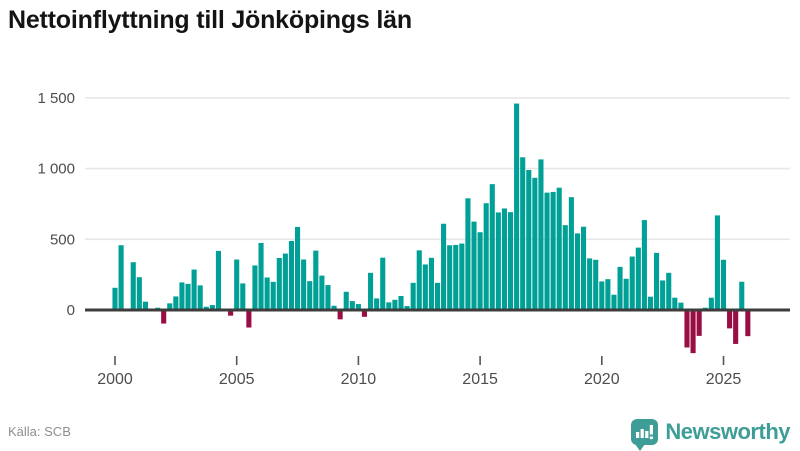 The width and height of the screenshot is (800, 451). I want to click on x-axis-tick-label: 2025, so click(724, 379).